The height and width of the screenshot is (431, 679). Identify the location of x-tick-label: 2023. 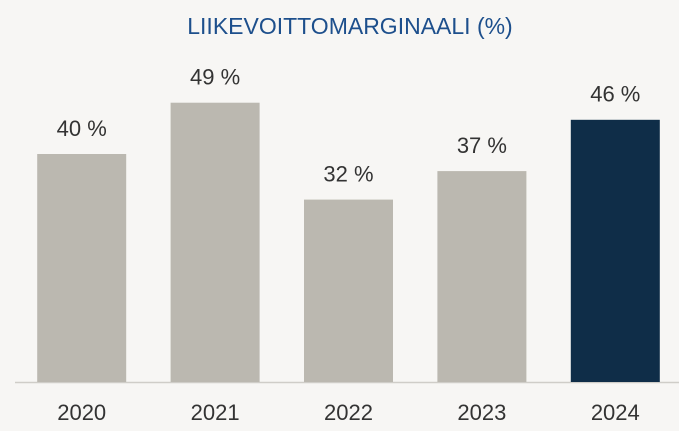
(481, 412).